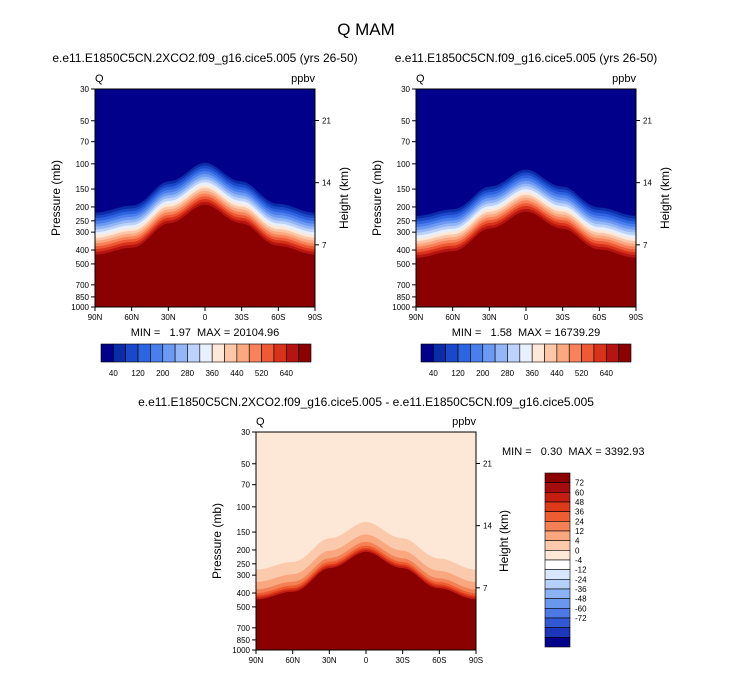 This screenshot has height=673, width=733. I want to click on x-tick-label: 90S, so click(636, 317).